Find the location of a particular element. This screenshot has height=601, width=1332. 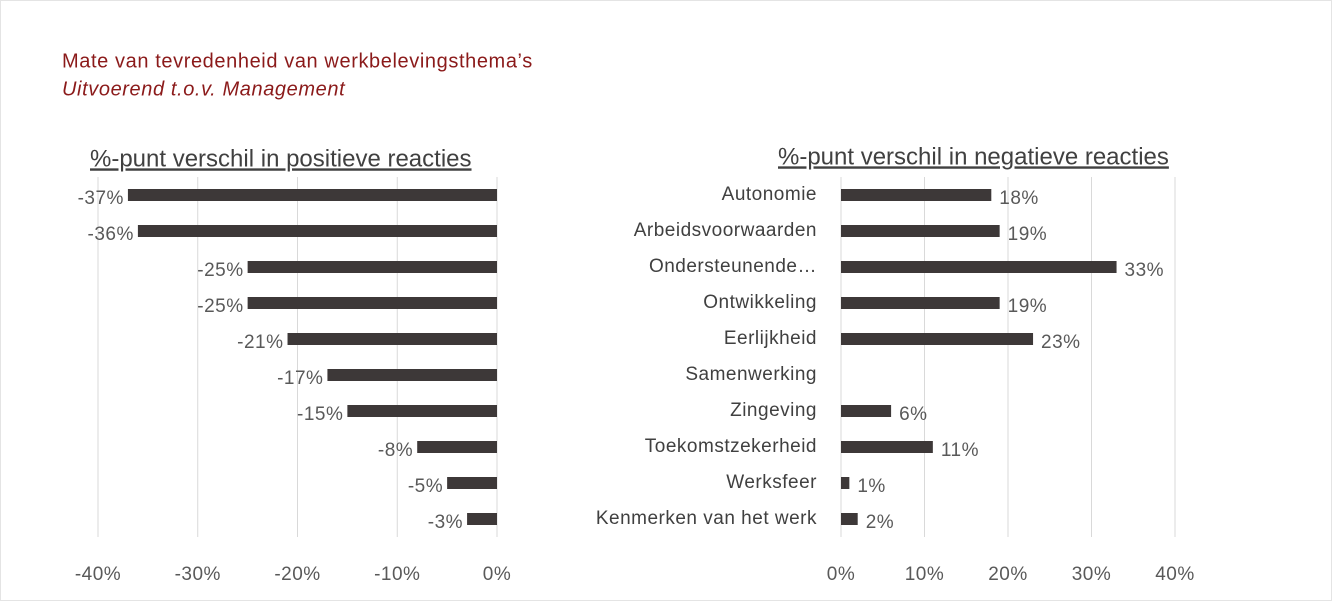

chart-subtitle: Uitvoerend t.o.v. Management is located at coordinates (204, 89).